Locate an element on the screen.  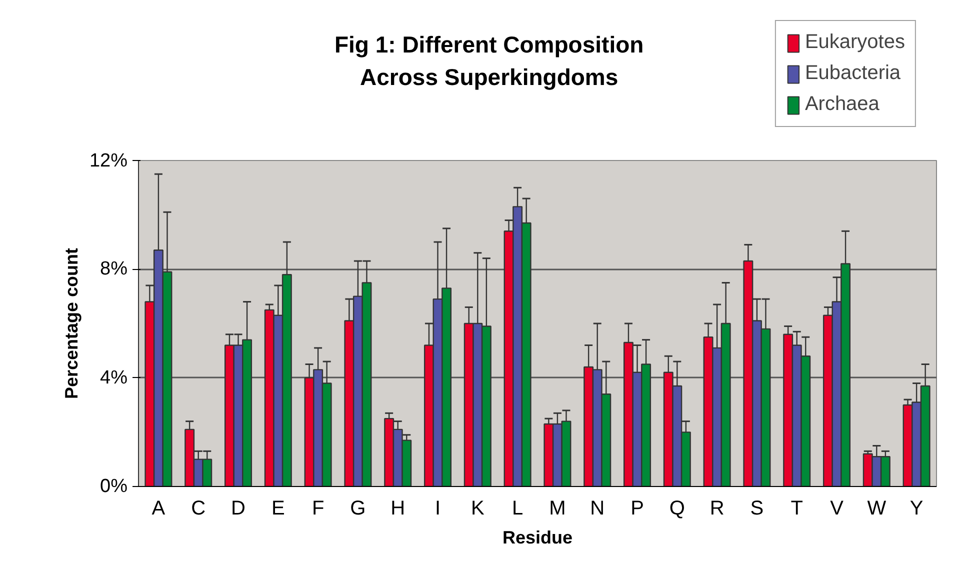
x-tick-label: I is located at coordinates (437, 509).